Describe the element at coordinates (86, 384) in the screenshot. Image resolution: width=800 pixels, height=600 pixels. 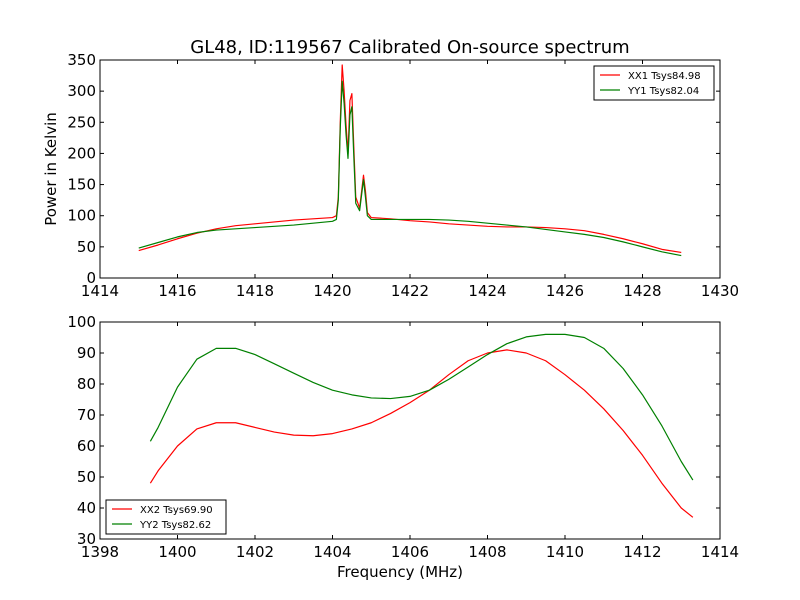
I see `y-tick-label: 80` at that location.